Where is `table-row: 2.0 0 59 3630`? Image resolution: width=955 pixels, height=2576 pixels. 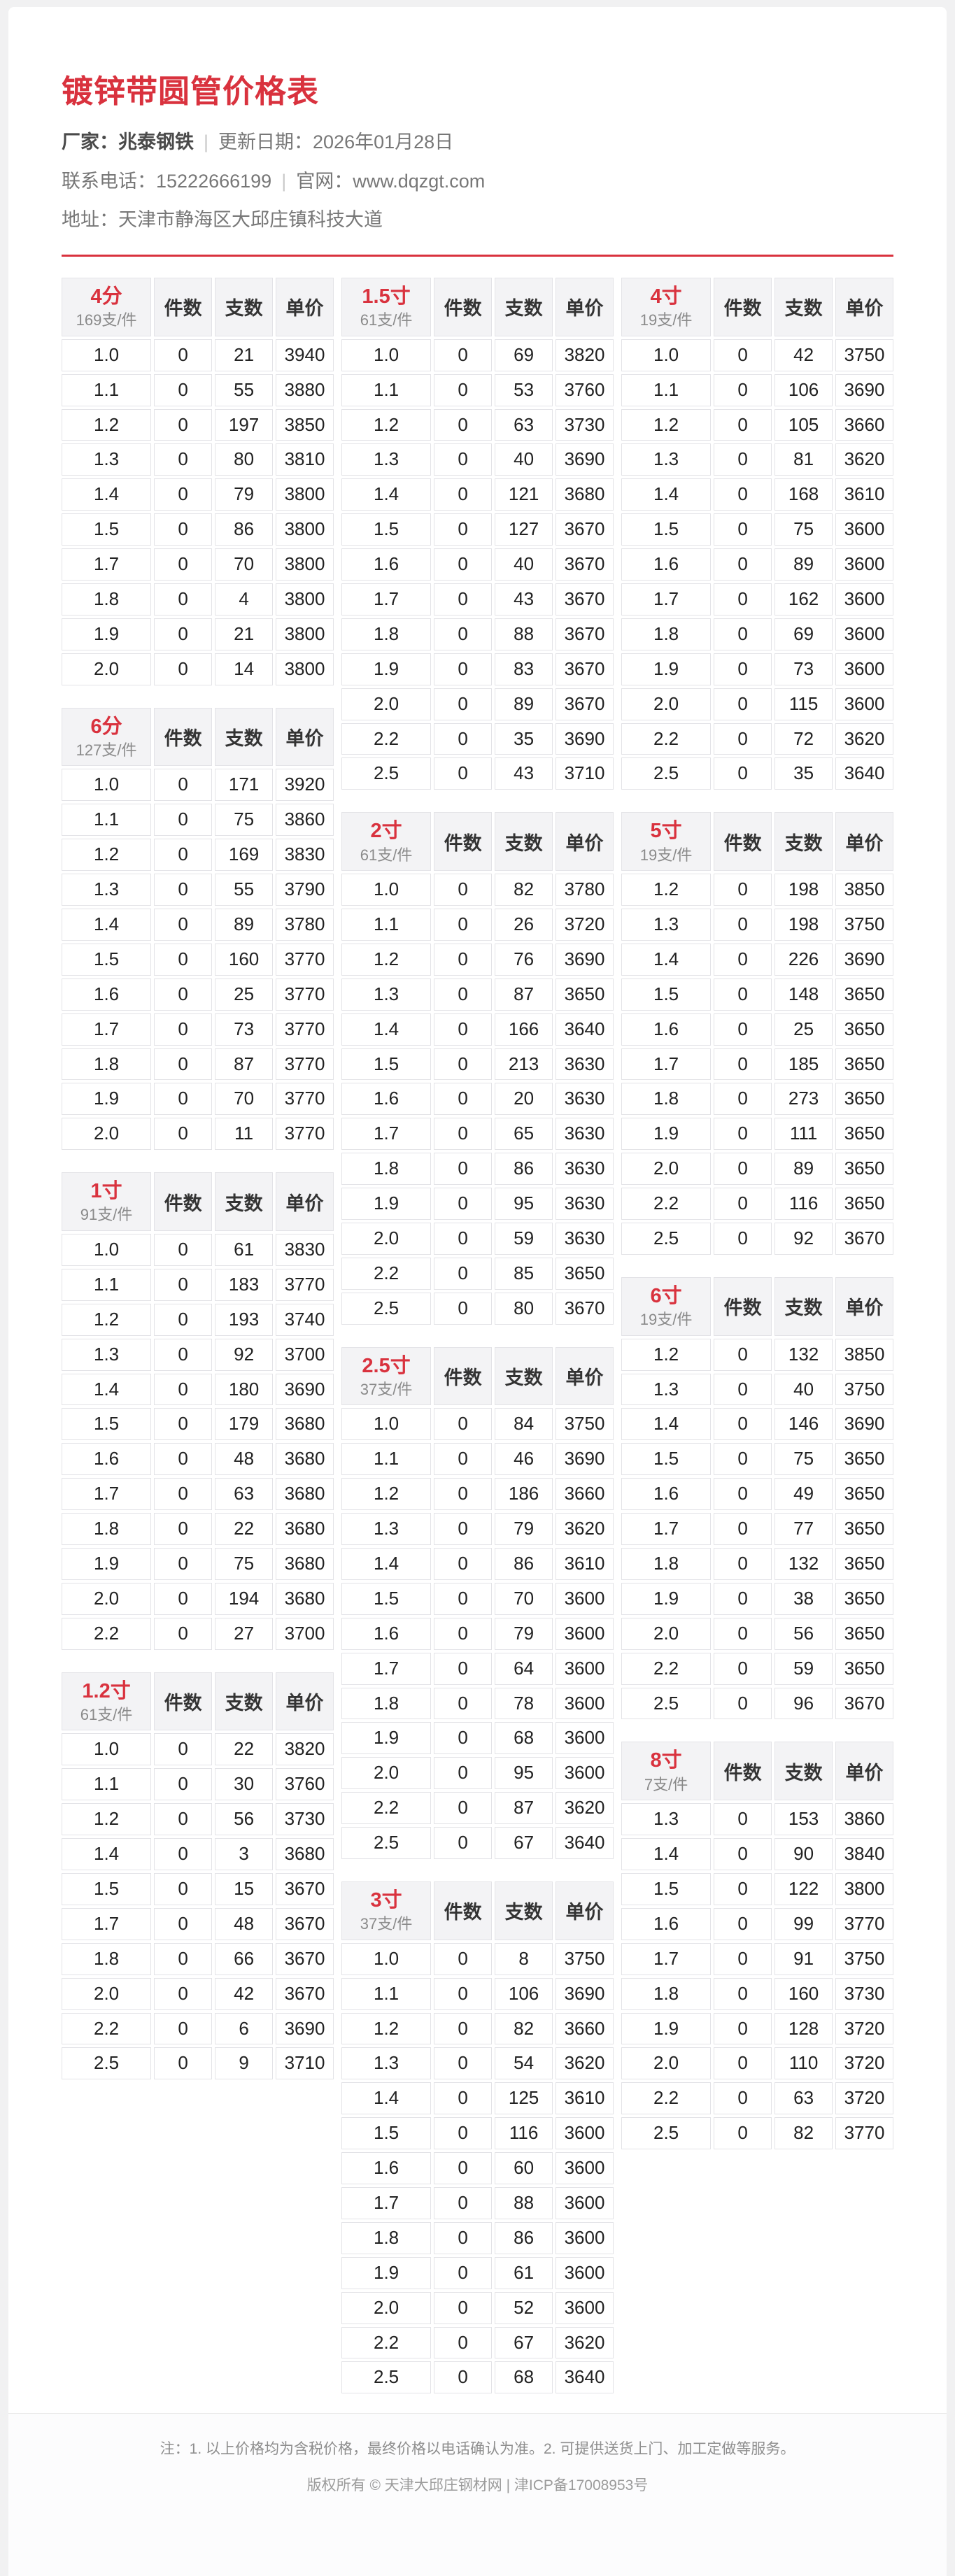
table-row: 2.0 0 59 3630 is located at coordinates (477, 1239).